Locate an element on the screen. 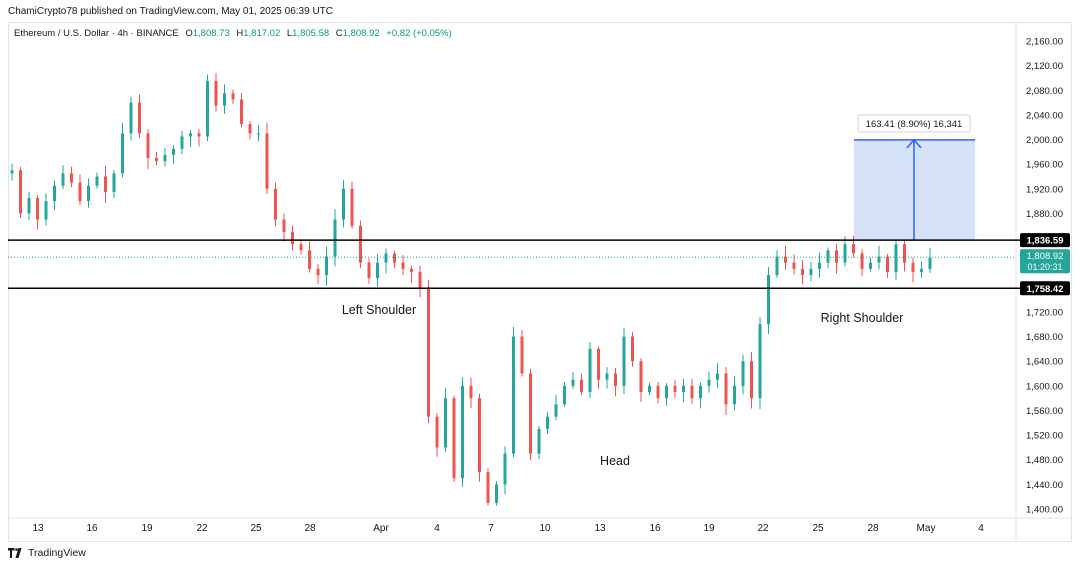 The width and height of the screenshot is (1080, 566). y-tick-label: 1,560.00 is located at coordinates (1044, 411).